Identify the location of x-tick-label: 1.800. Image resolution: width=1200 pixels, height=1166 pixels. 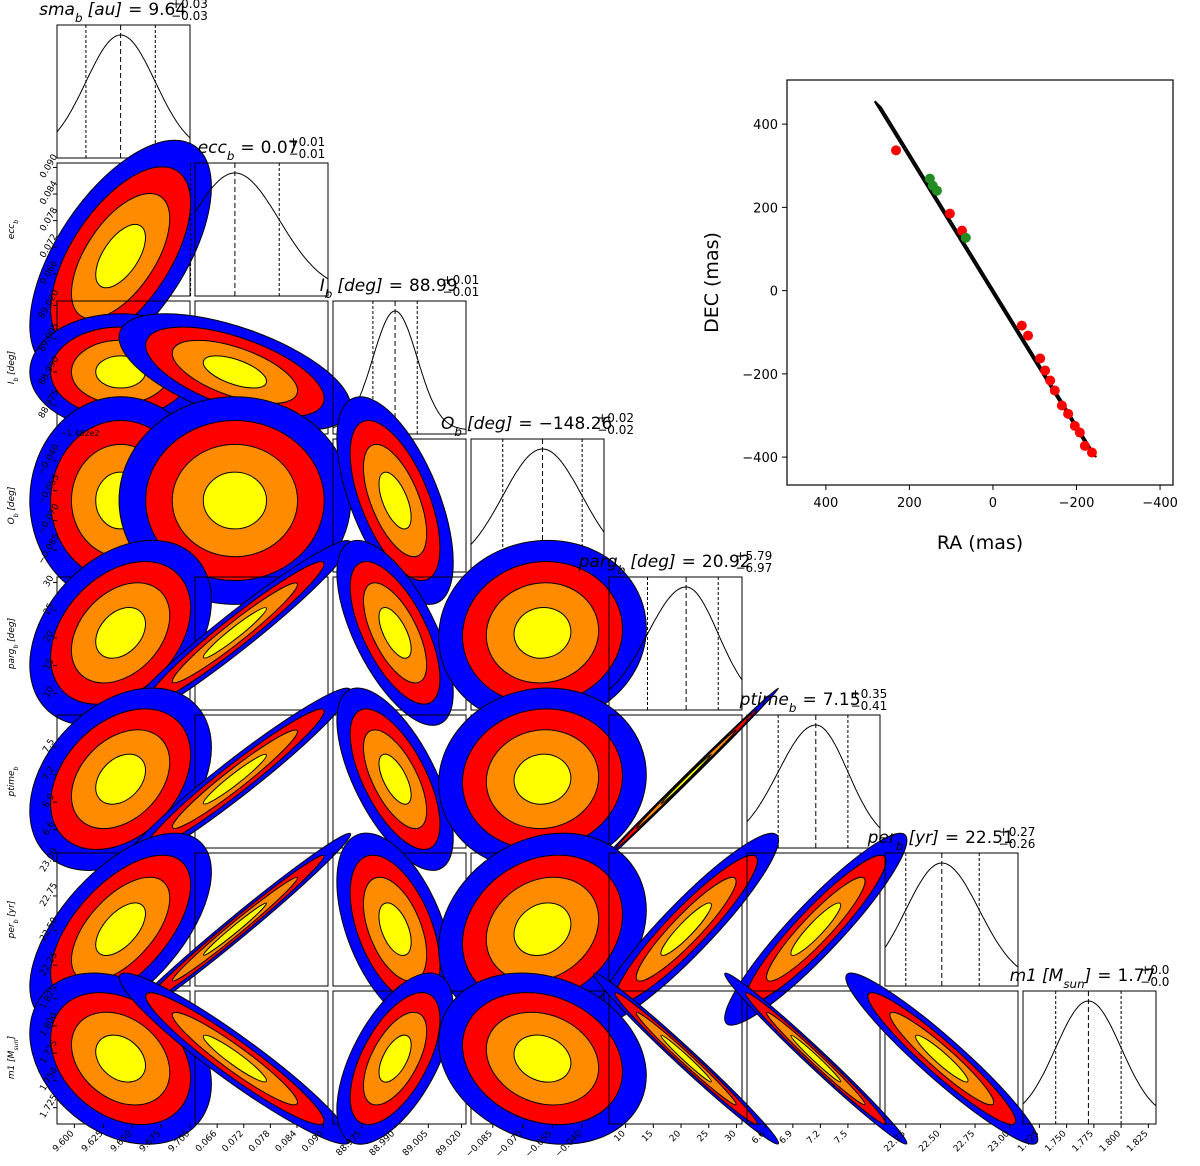
(1110, 1141).